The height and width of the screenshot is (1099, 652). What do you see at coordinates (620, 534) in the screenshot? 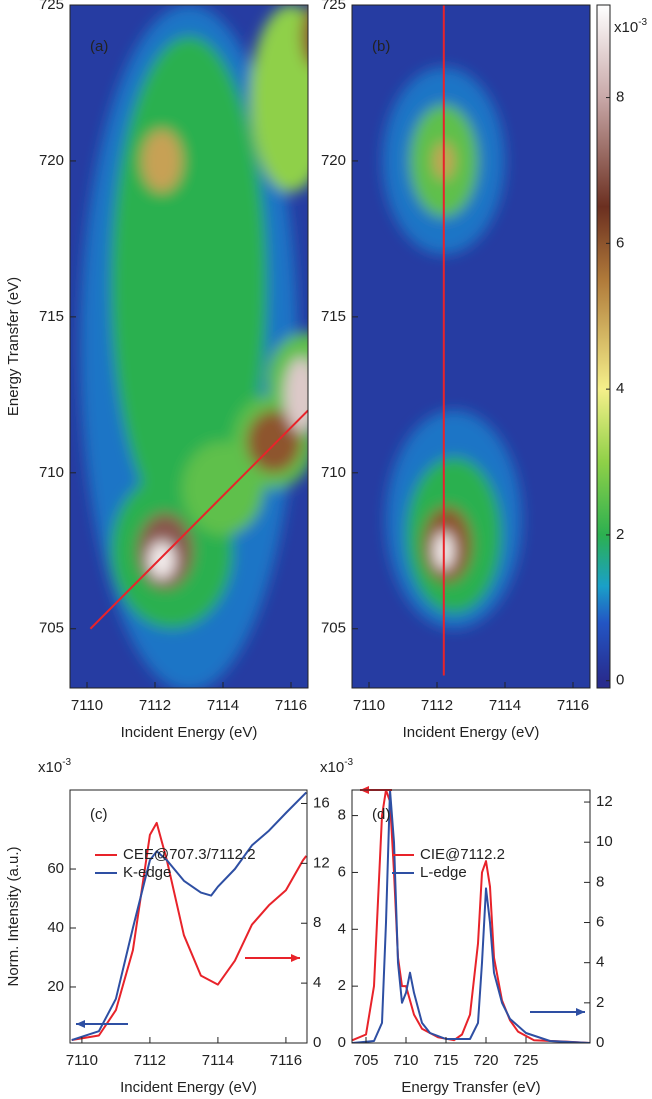
I see `colorbar-tick-label: 2` at bounding box center [620, 534].